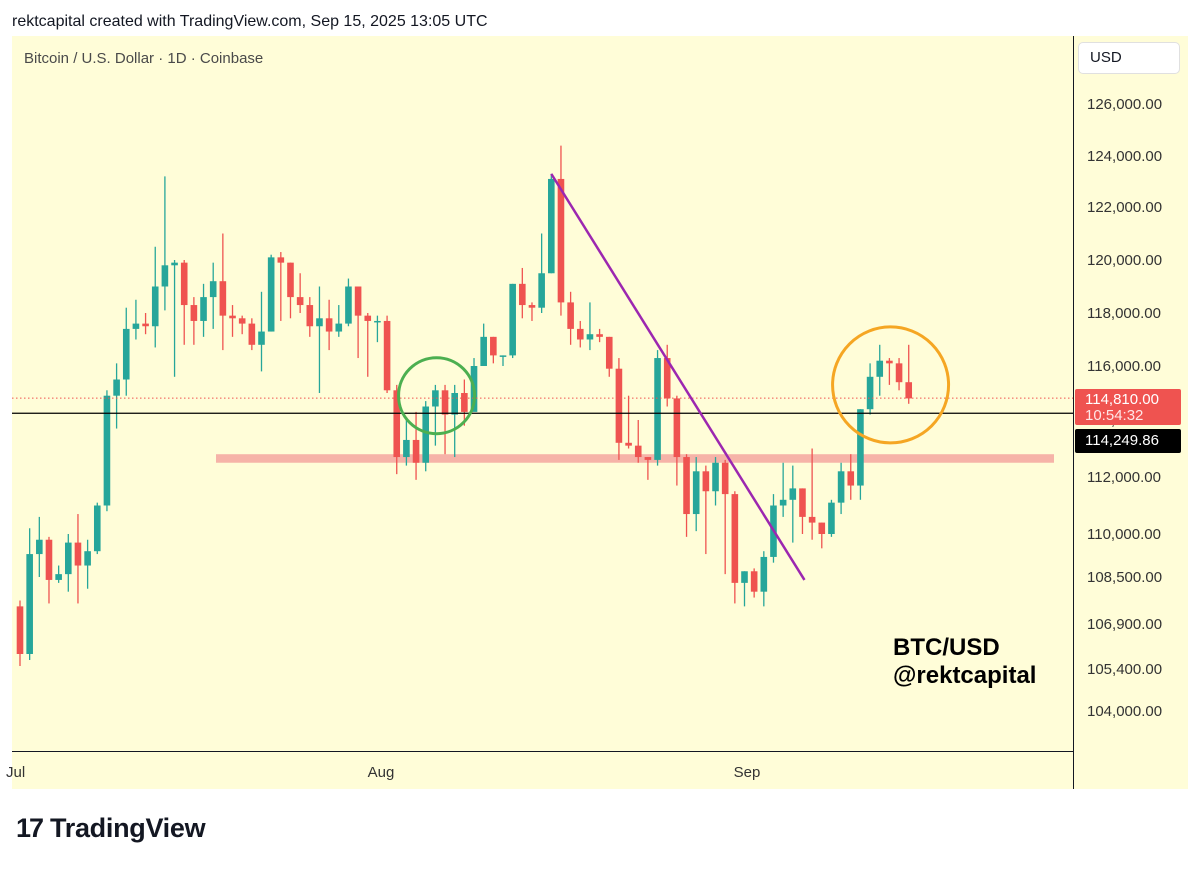 The image size is (1200, 869). What do you see at coordinates (111, 828) in the screenshot?
I see `tradingview-logo: 17 TradingView` at bounding box center [111, 828].